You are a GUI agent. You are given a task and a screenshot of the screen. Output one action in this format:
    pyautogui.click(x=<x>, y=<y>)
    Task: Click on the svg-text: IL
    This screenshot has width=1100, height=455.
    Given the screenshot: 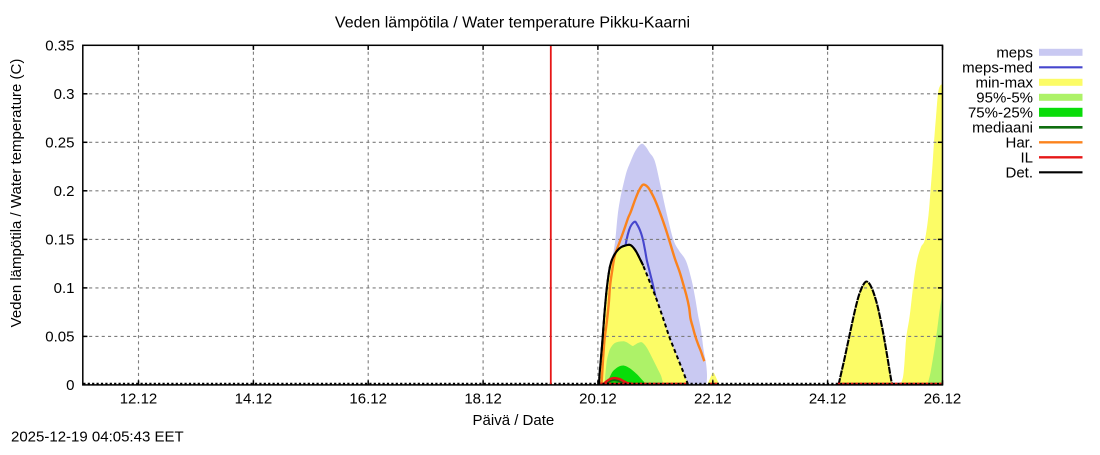 What is the action you would take?
    pyautogui.click(x=1026, y=157)
    